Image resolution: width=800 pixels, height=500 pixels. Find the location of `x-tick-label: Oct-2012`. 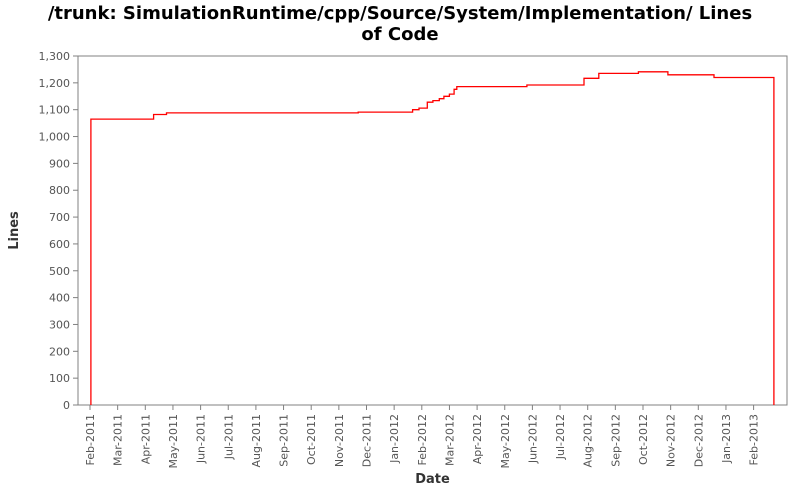

x-tick-label: Oct-2012 is located at coordinates (643, 439).